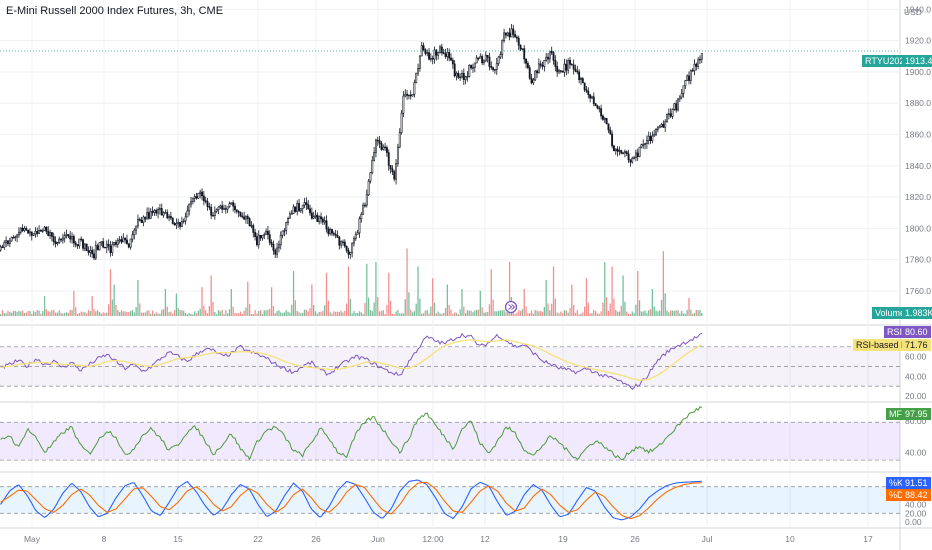 Image resolution: width=932 pixels, height=550 pixels. I want to click on rsi-ma-badge-label: RSI-based MA, so click(885, 345).